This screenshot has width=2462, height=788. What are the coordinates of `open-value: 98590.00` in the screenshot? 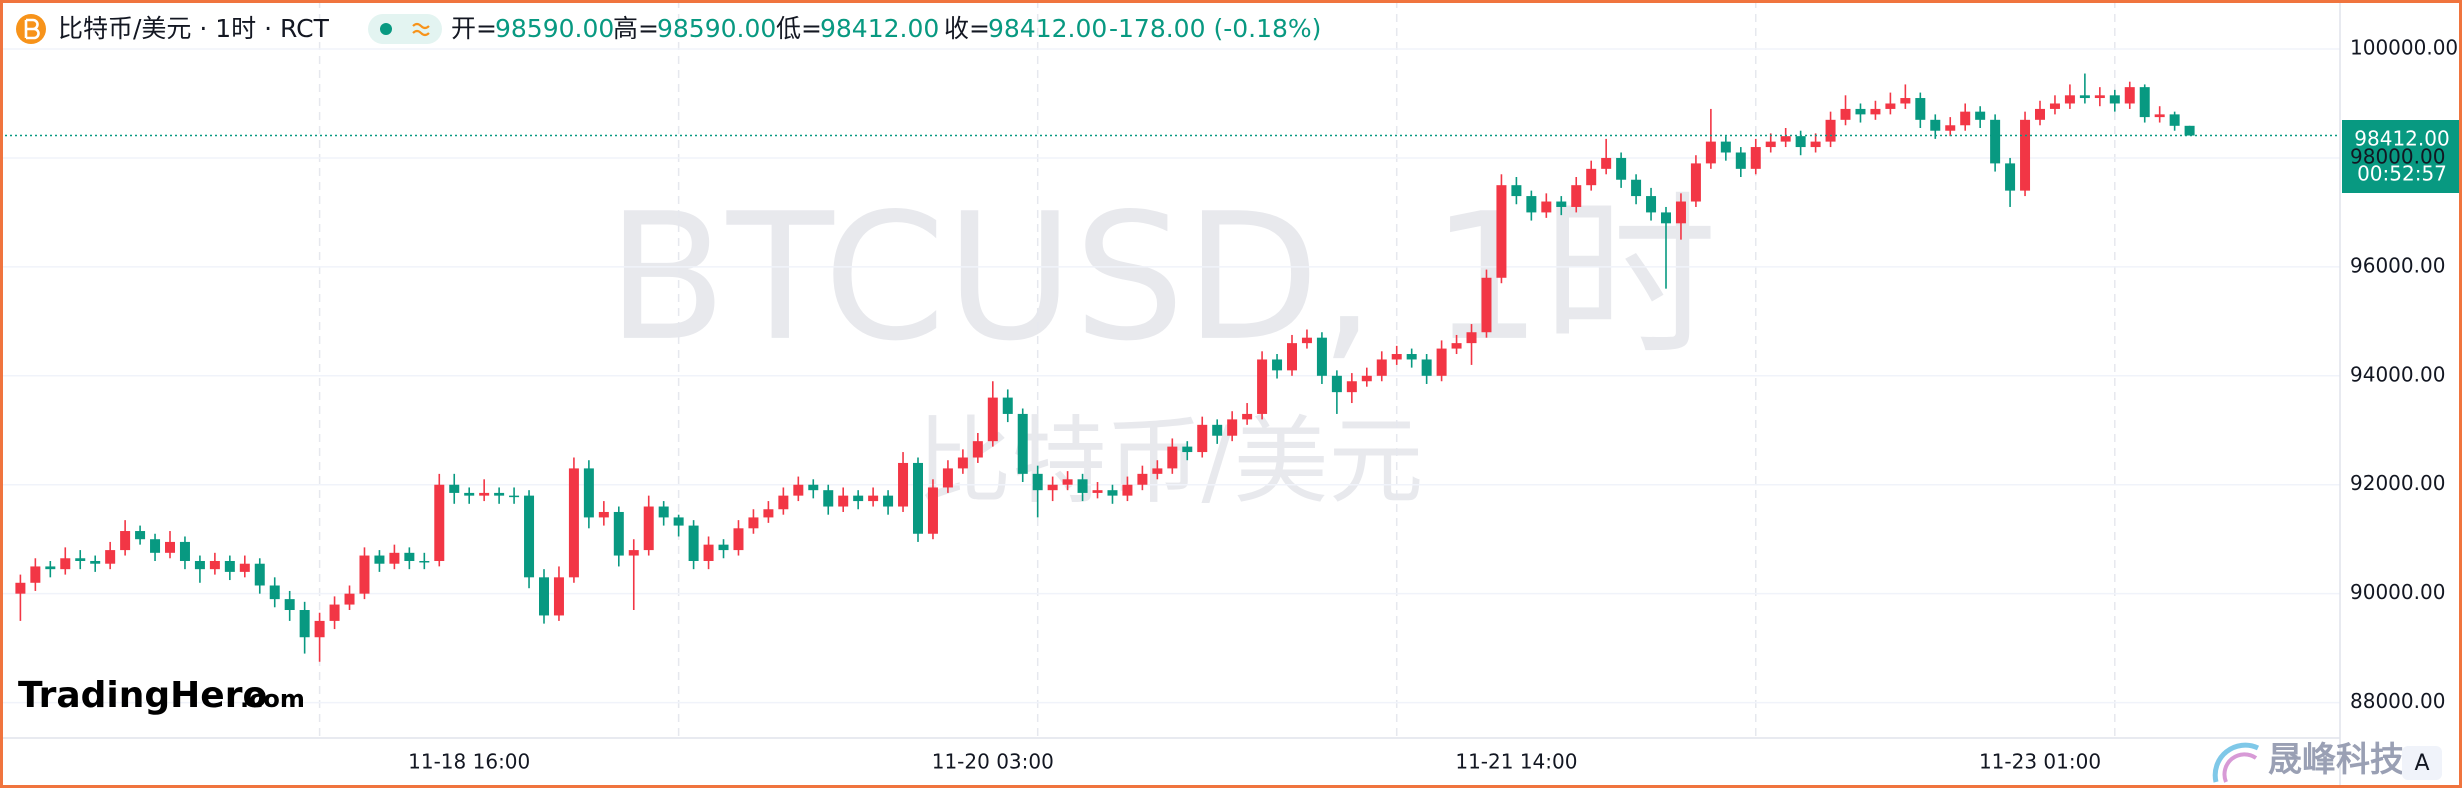 It's located at (554, 28).